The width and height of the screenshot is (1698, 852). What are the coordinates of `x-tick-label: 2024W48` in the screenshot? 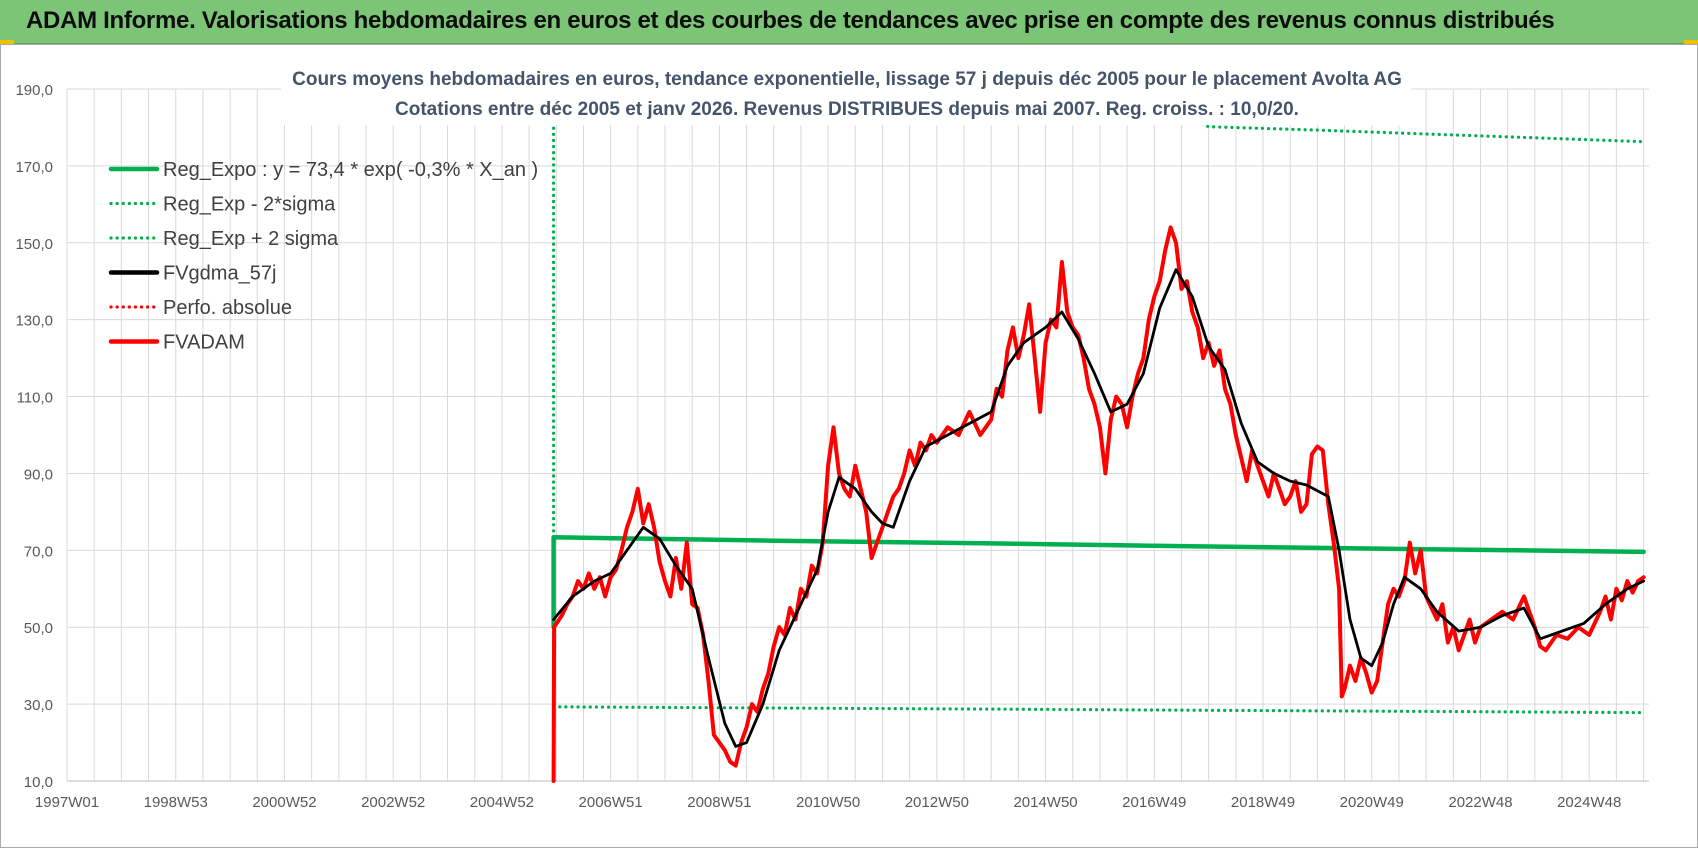 It's located at (1589, 802).